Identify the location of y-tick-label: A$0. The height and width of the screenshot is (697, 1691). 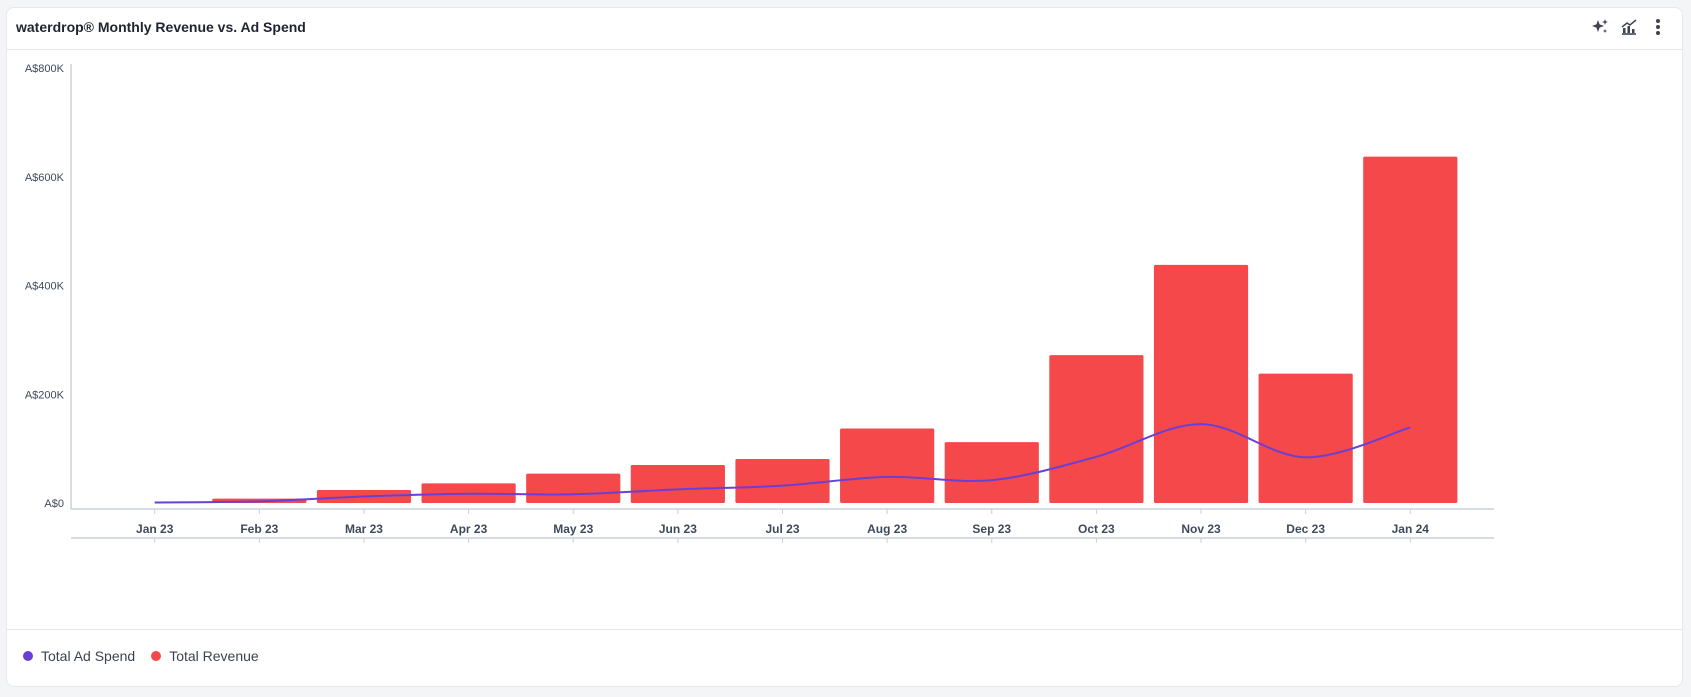
(54, 504).